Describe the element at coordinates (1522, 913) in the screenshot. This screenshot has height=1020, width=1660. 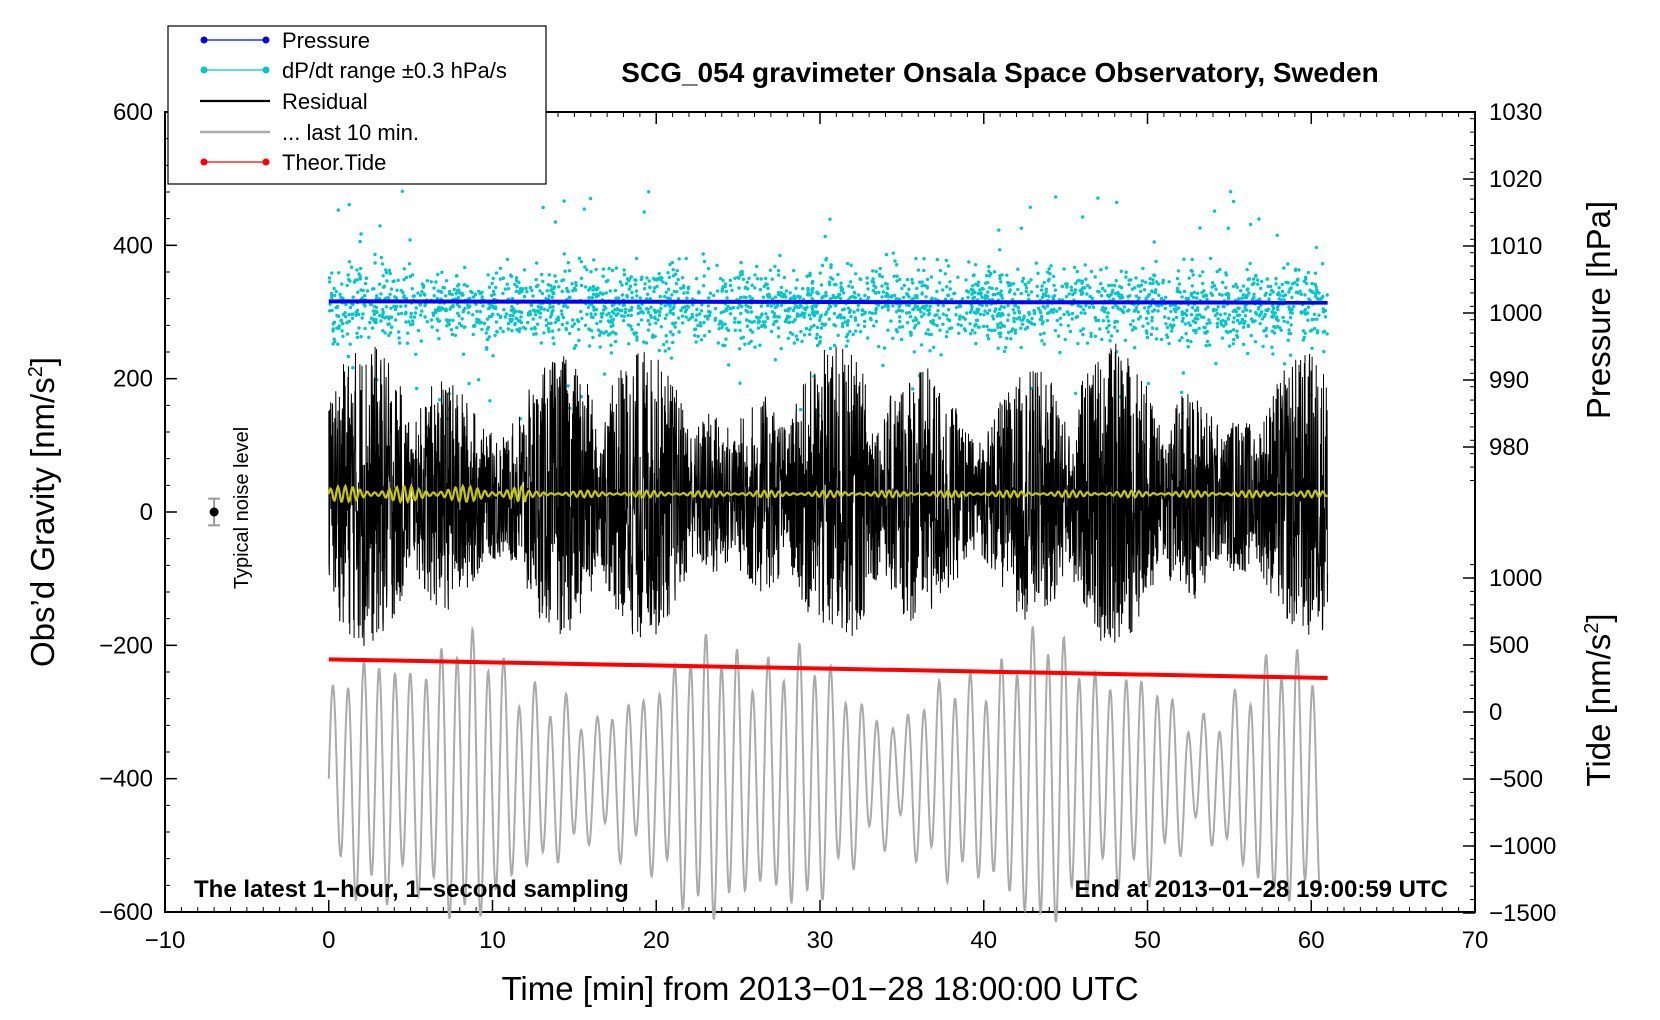
I see `tide-tick-label: −1500` at that location.